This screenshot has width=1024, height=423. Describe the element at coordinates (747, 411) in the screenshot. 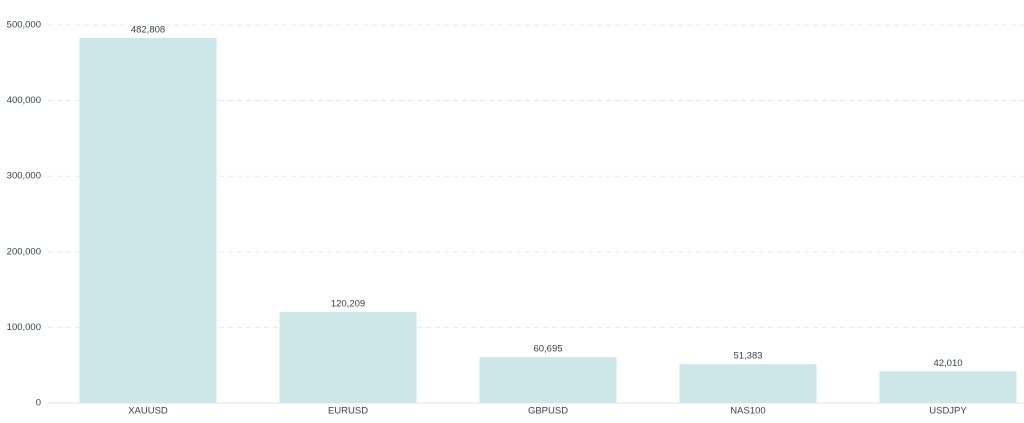

I see `x-tick-label: NAS100` at that location.